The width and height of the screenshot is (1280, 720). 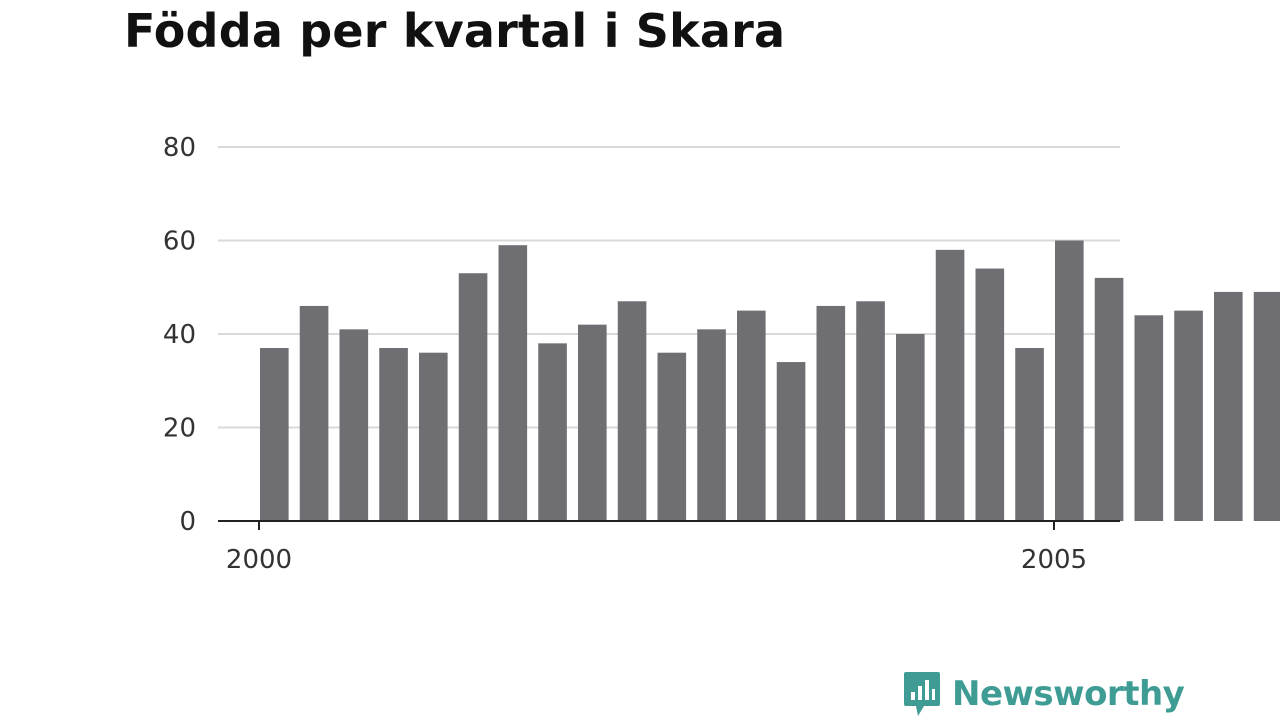 What do you see at coordinates (1054, 560) in the screenshot?
I see `x-tick-label: 2005` at bounding box center [1054, 560].